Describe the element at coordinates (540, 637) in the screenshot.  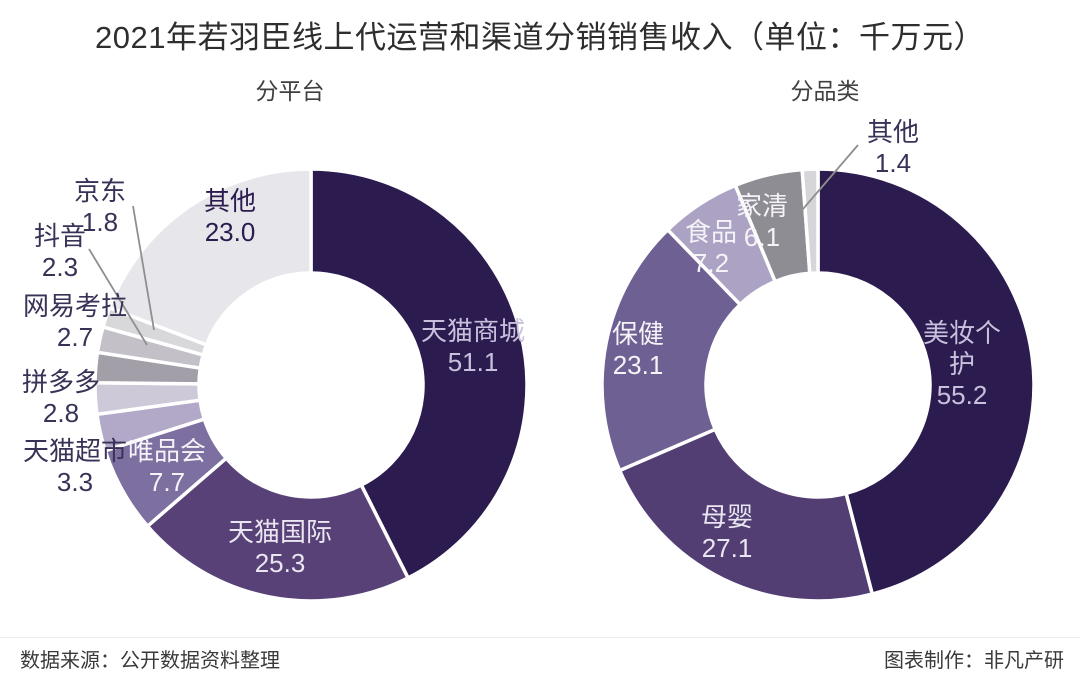
I see `footer-divider` at that location.